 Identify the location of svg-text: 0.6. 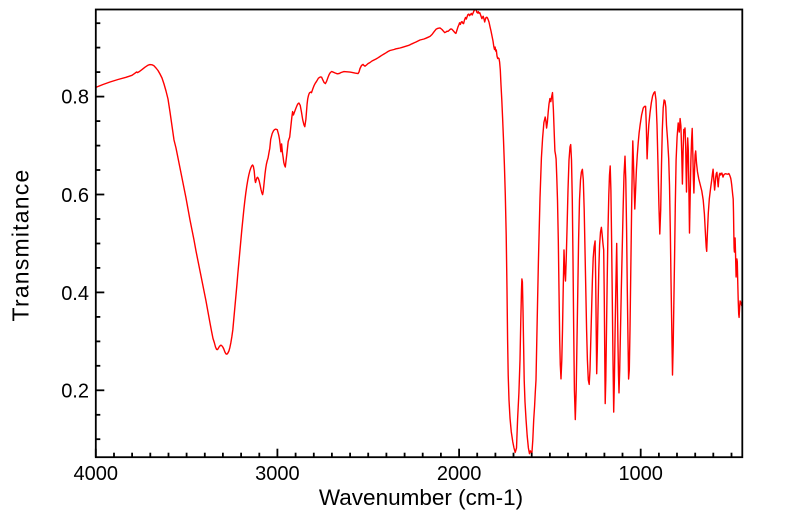
(75, 196).